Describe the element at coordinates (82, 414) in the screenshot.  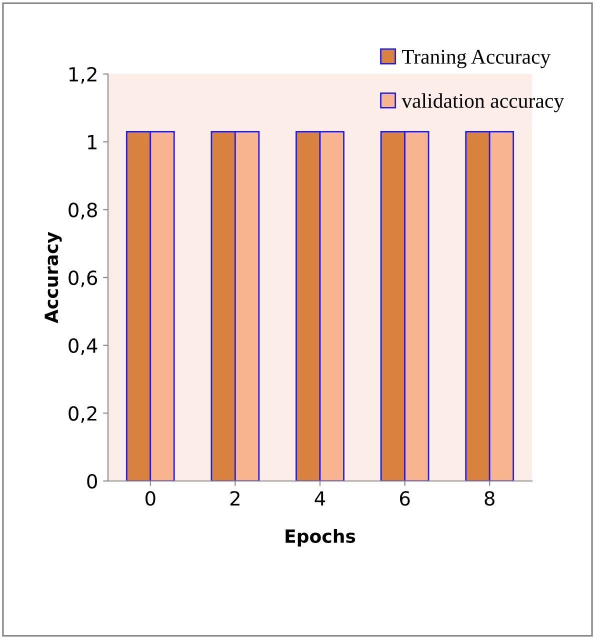
I see `y-tick-label: 0,2` at that location.